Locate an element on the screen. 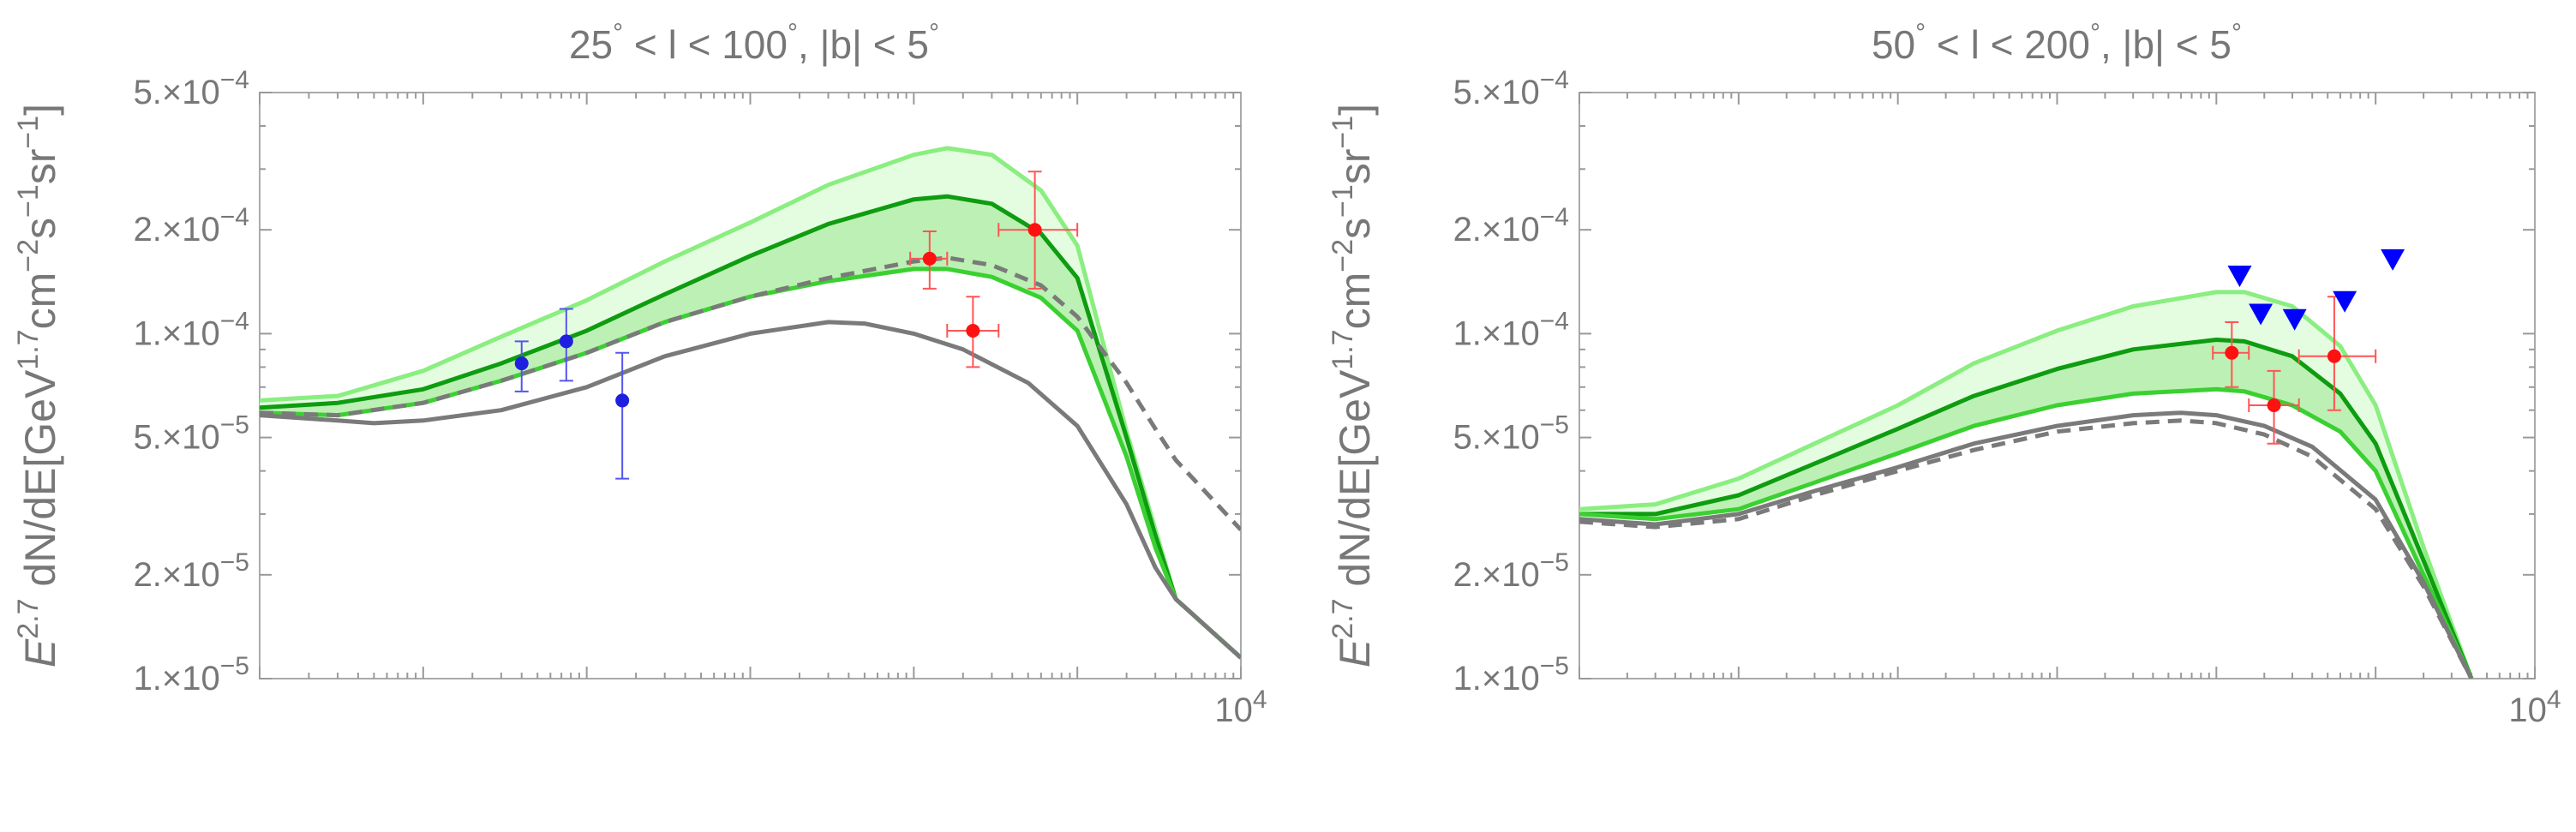 The image size is (2576, 832). y-label-part: s is located at coordinates (1355, 228).